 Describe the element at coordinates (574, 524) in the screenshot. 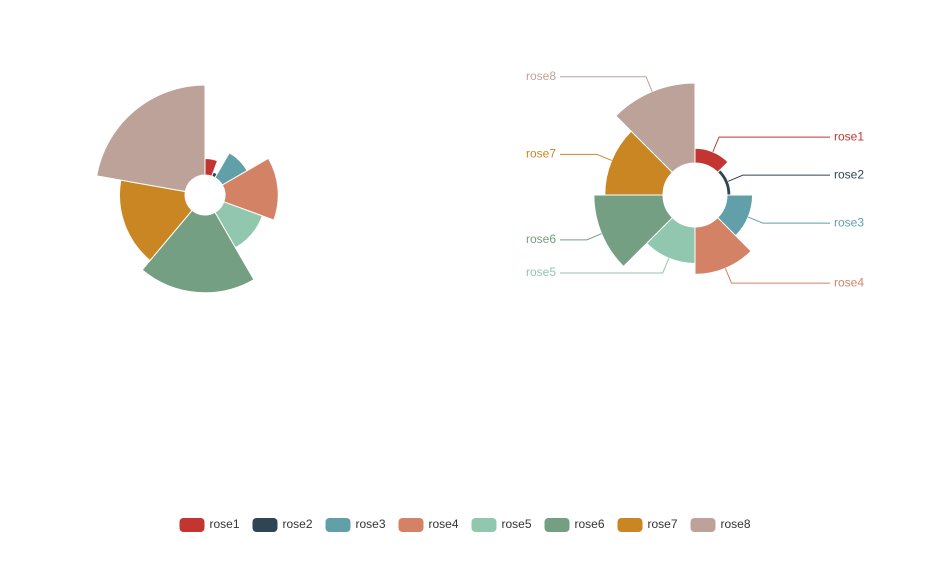

I see `legend-item-rose6: rose6` at that location.